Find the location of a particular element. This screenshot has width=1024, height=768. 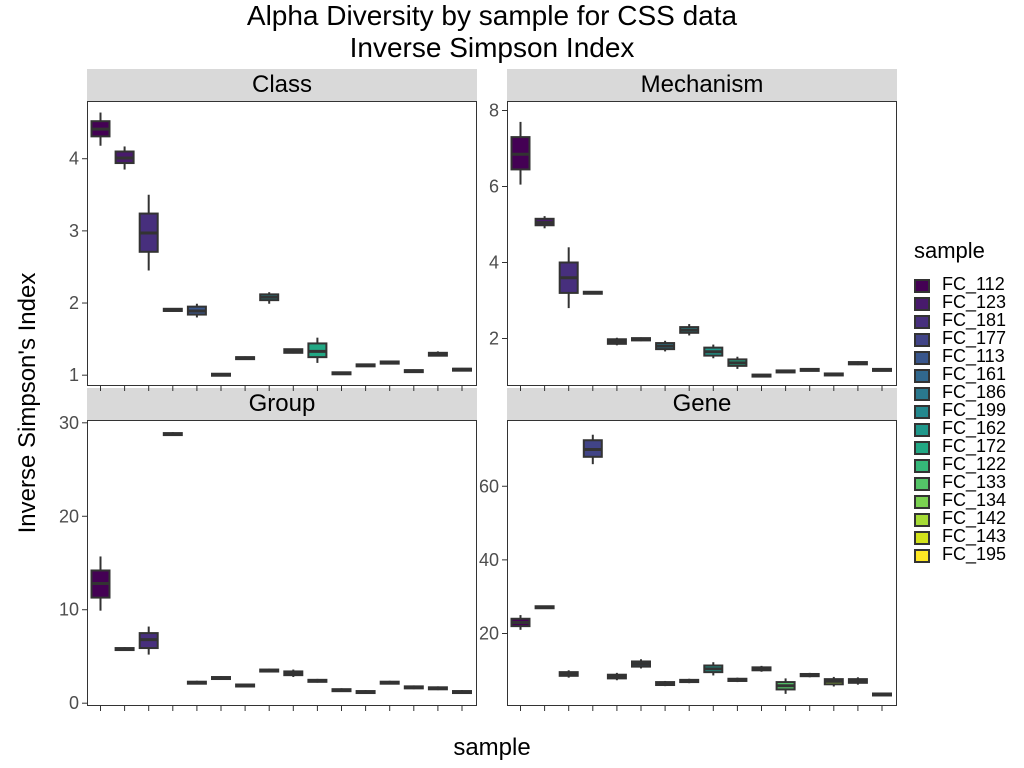

legend-title: sample is located at coordinates (949, 250).